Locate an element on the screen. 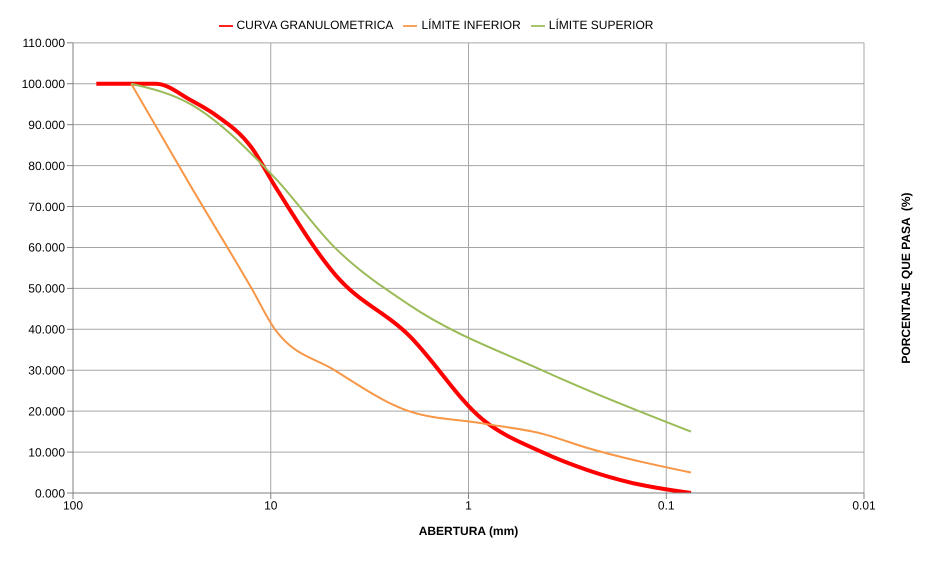 The image size is (939, 574). y-tick-label: 30.000 is located at coordinates (47, 370).